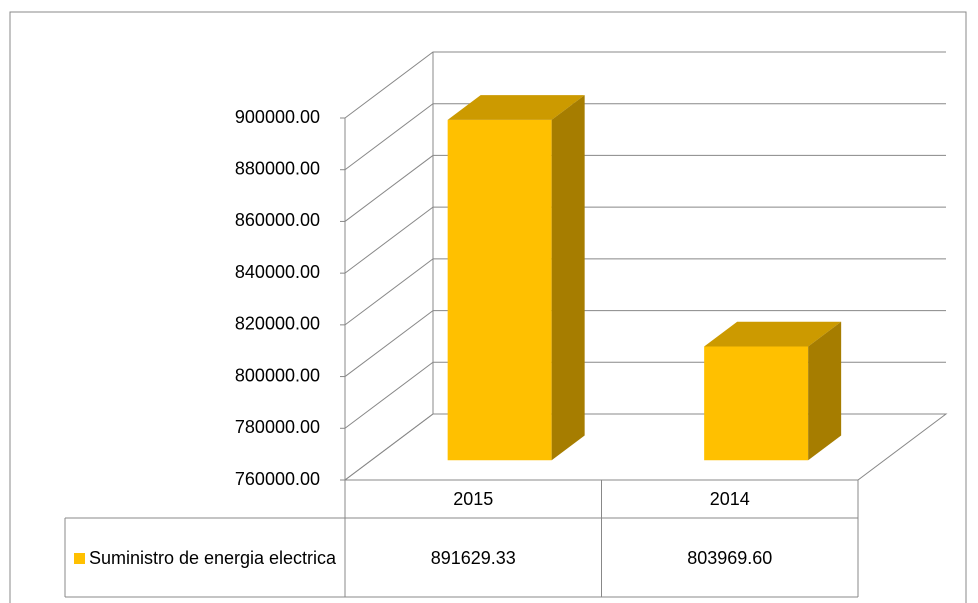  Describe the element at coordinates (277, 272) in the screenshot. I see `y-tick-label: 840000.00` at that location.